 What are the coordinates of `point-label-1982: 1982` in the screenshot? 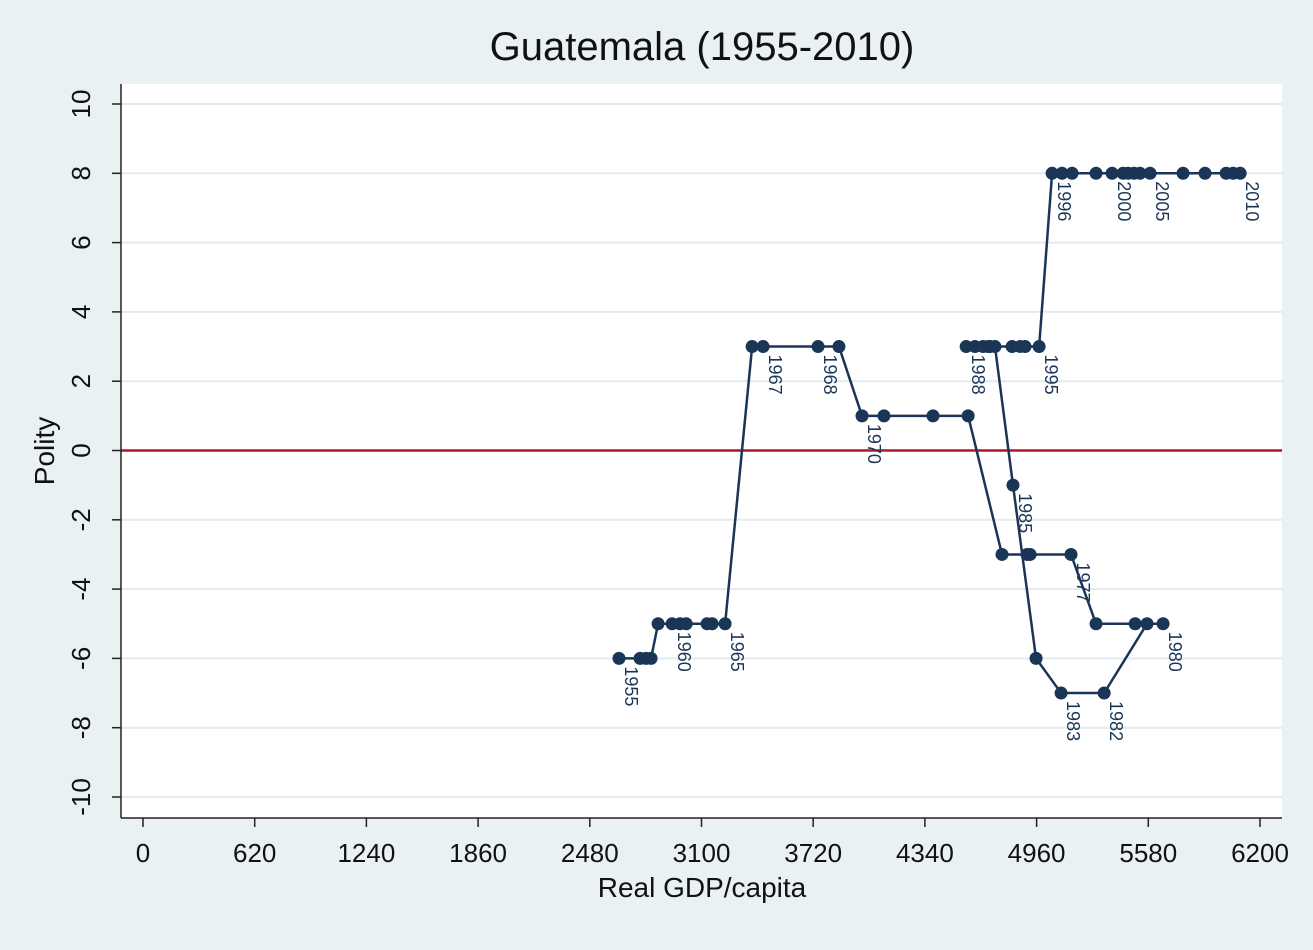 It's located at (1116, 721).